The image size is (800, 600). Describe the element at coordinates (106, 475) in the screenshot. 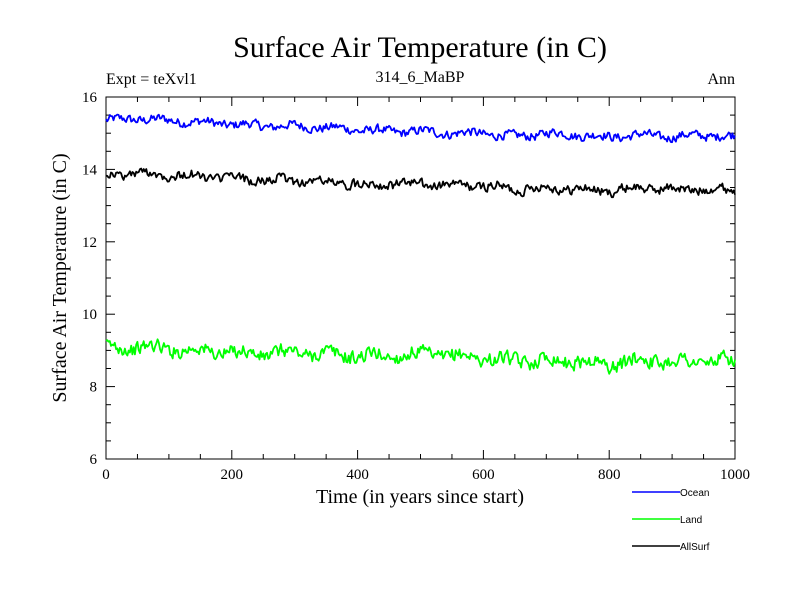

I see `x-tick-label: 0` at that location.